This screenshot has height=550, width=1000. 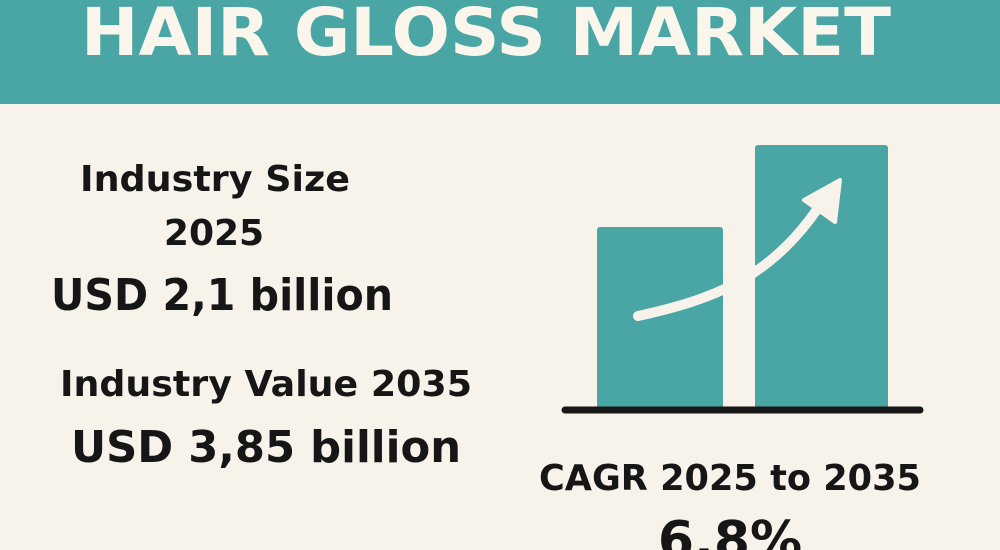 What do you see at coordinates (266, 447) in the screenshot?
I see `industry-value-value: USD 3,85 billion` at bounding box center [266, 447].